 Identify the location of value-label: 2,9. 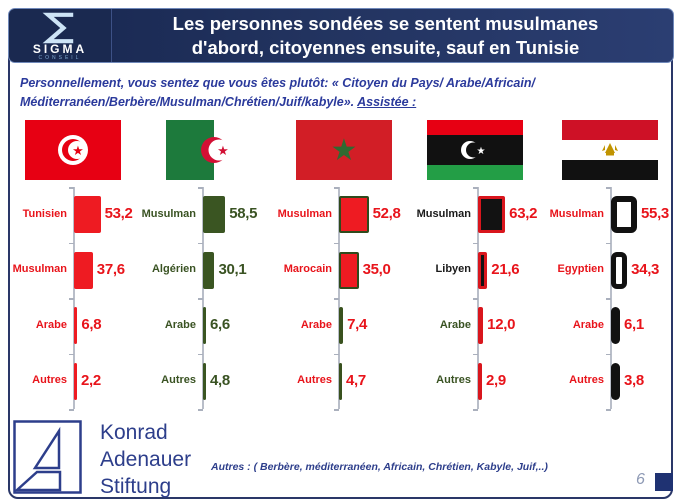
(496, 380).